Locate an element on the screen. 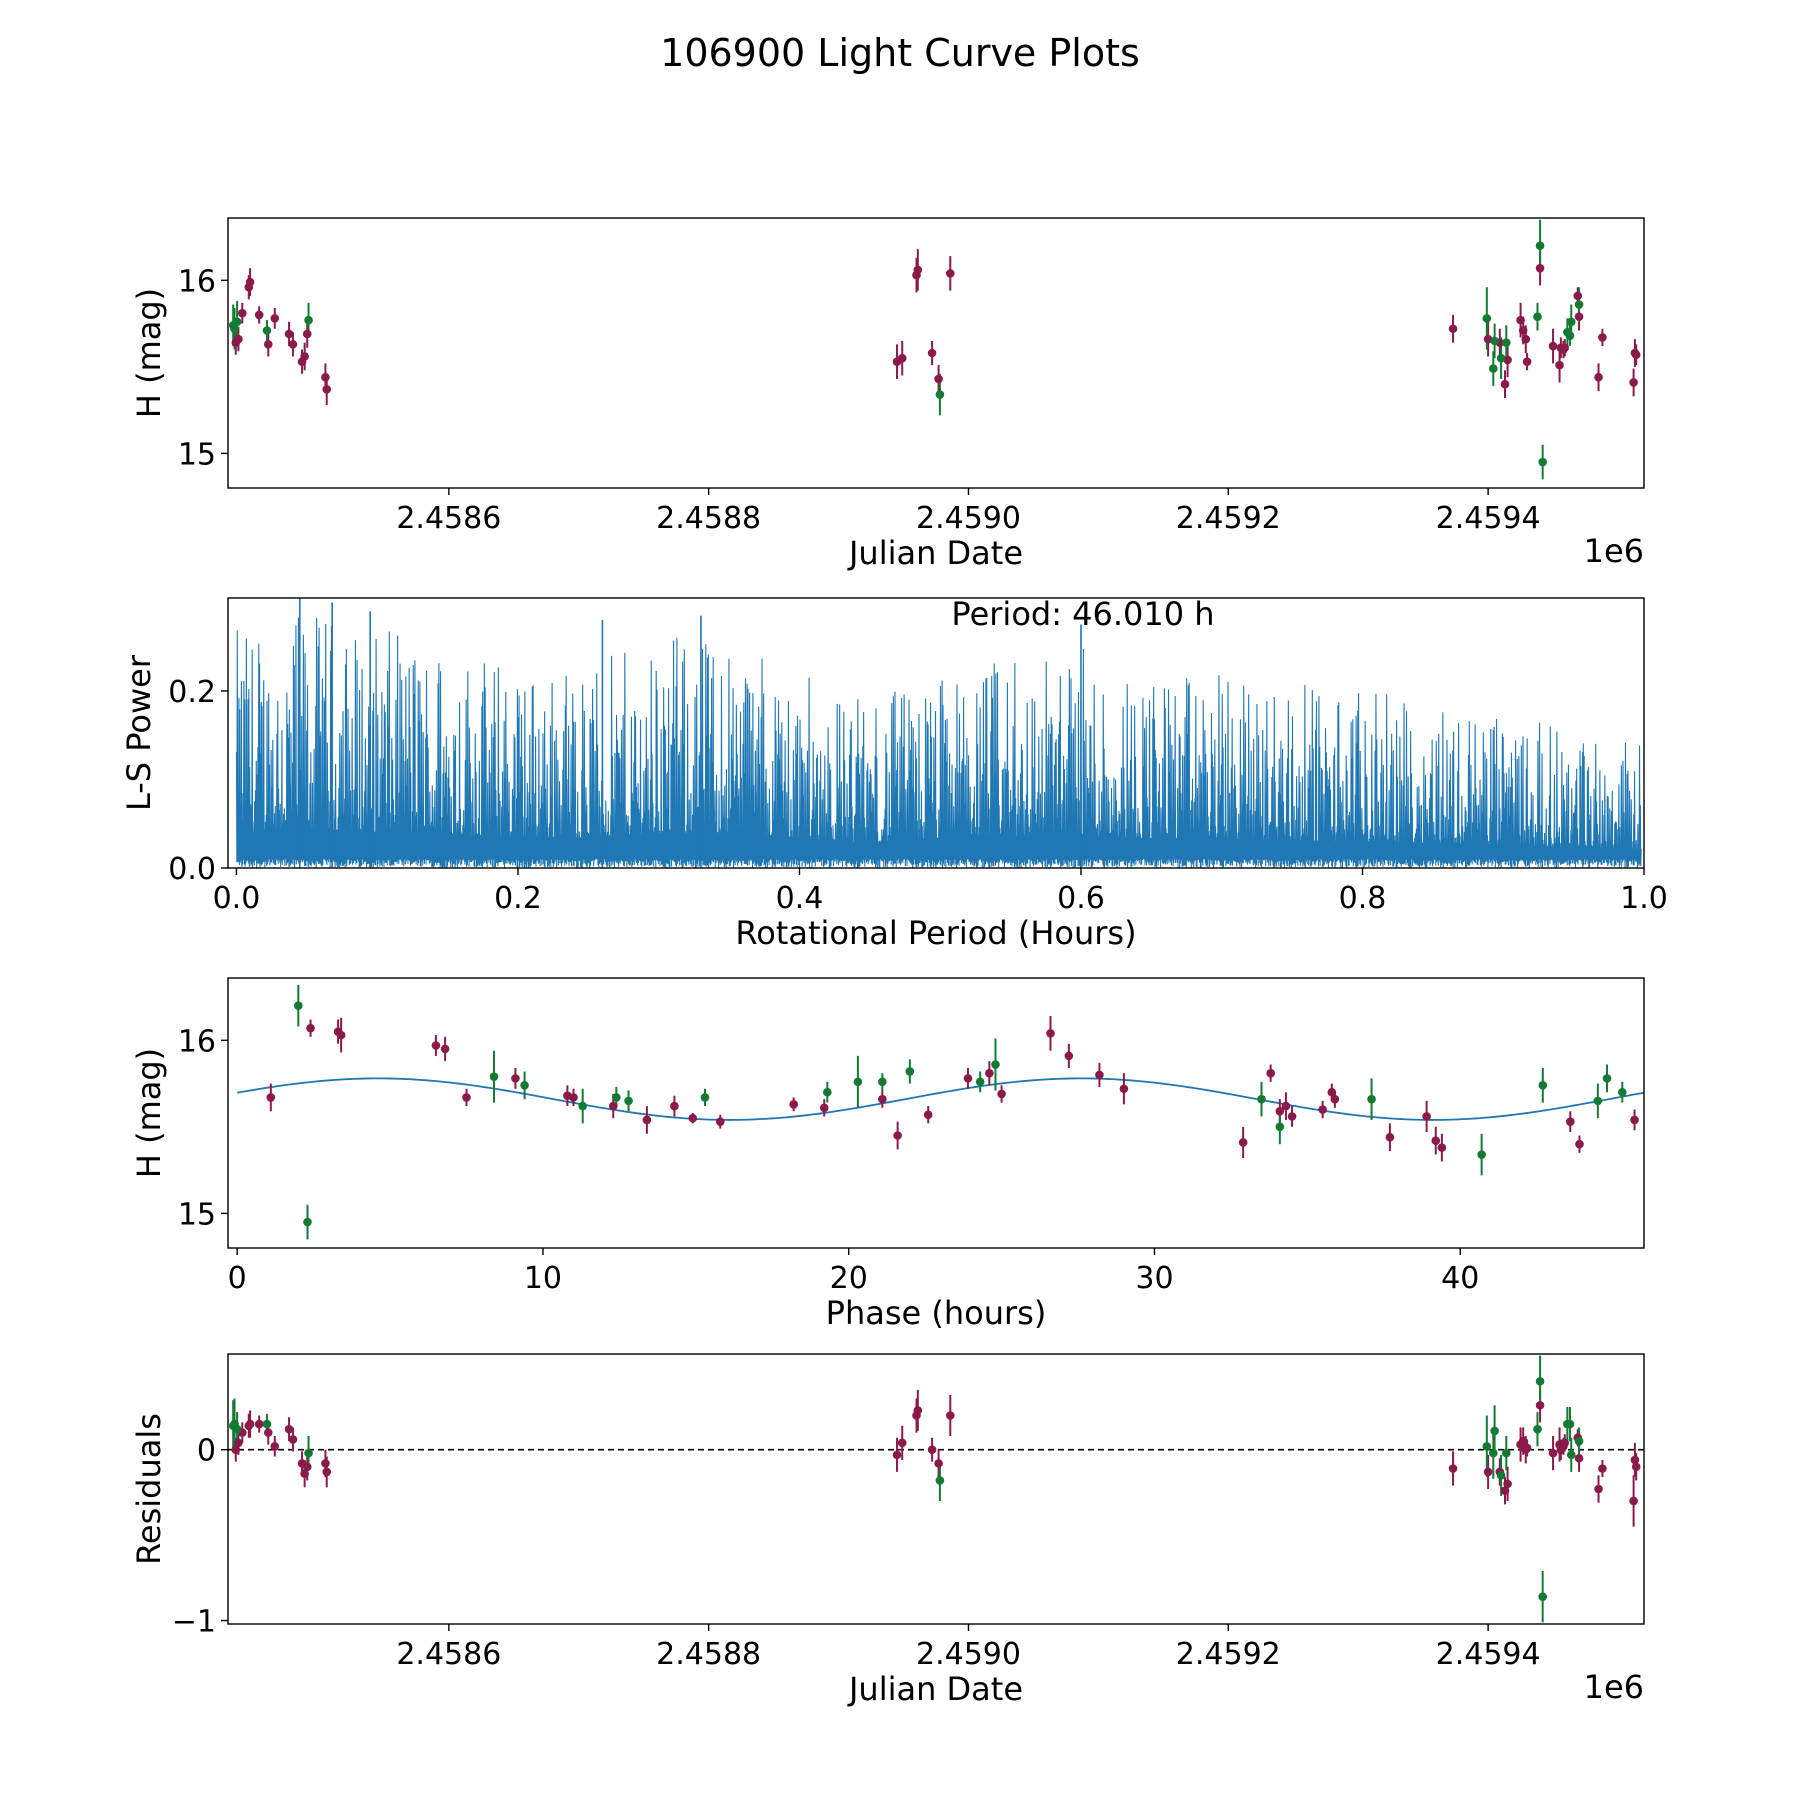 The height and width of the screenshot is (1800, 1800). phased-x-ticks: 0 10 20 30 40 is located at coordinates (853, 1272).